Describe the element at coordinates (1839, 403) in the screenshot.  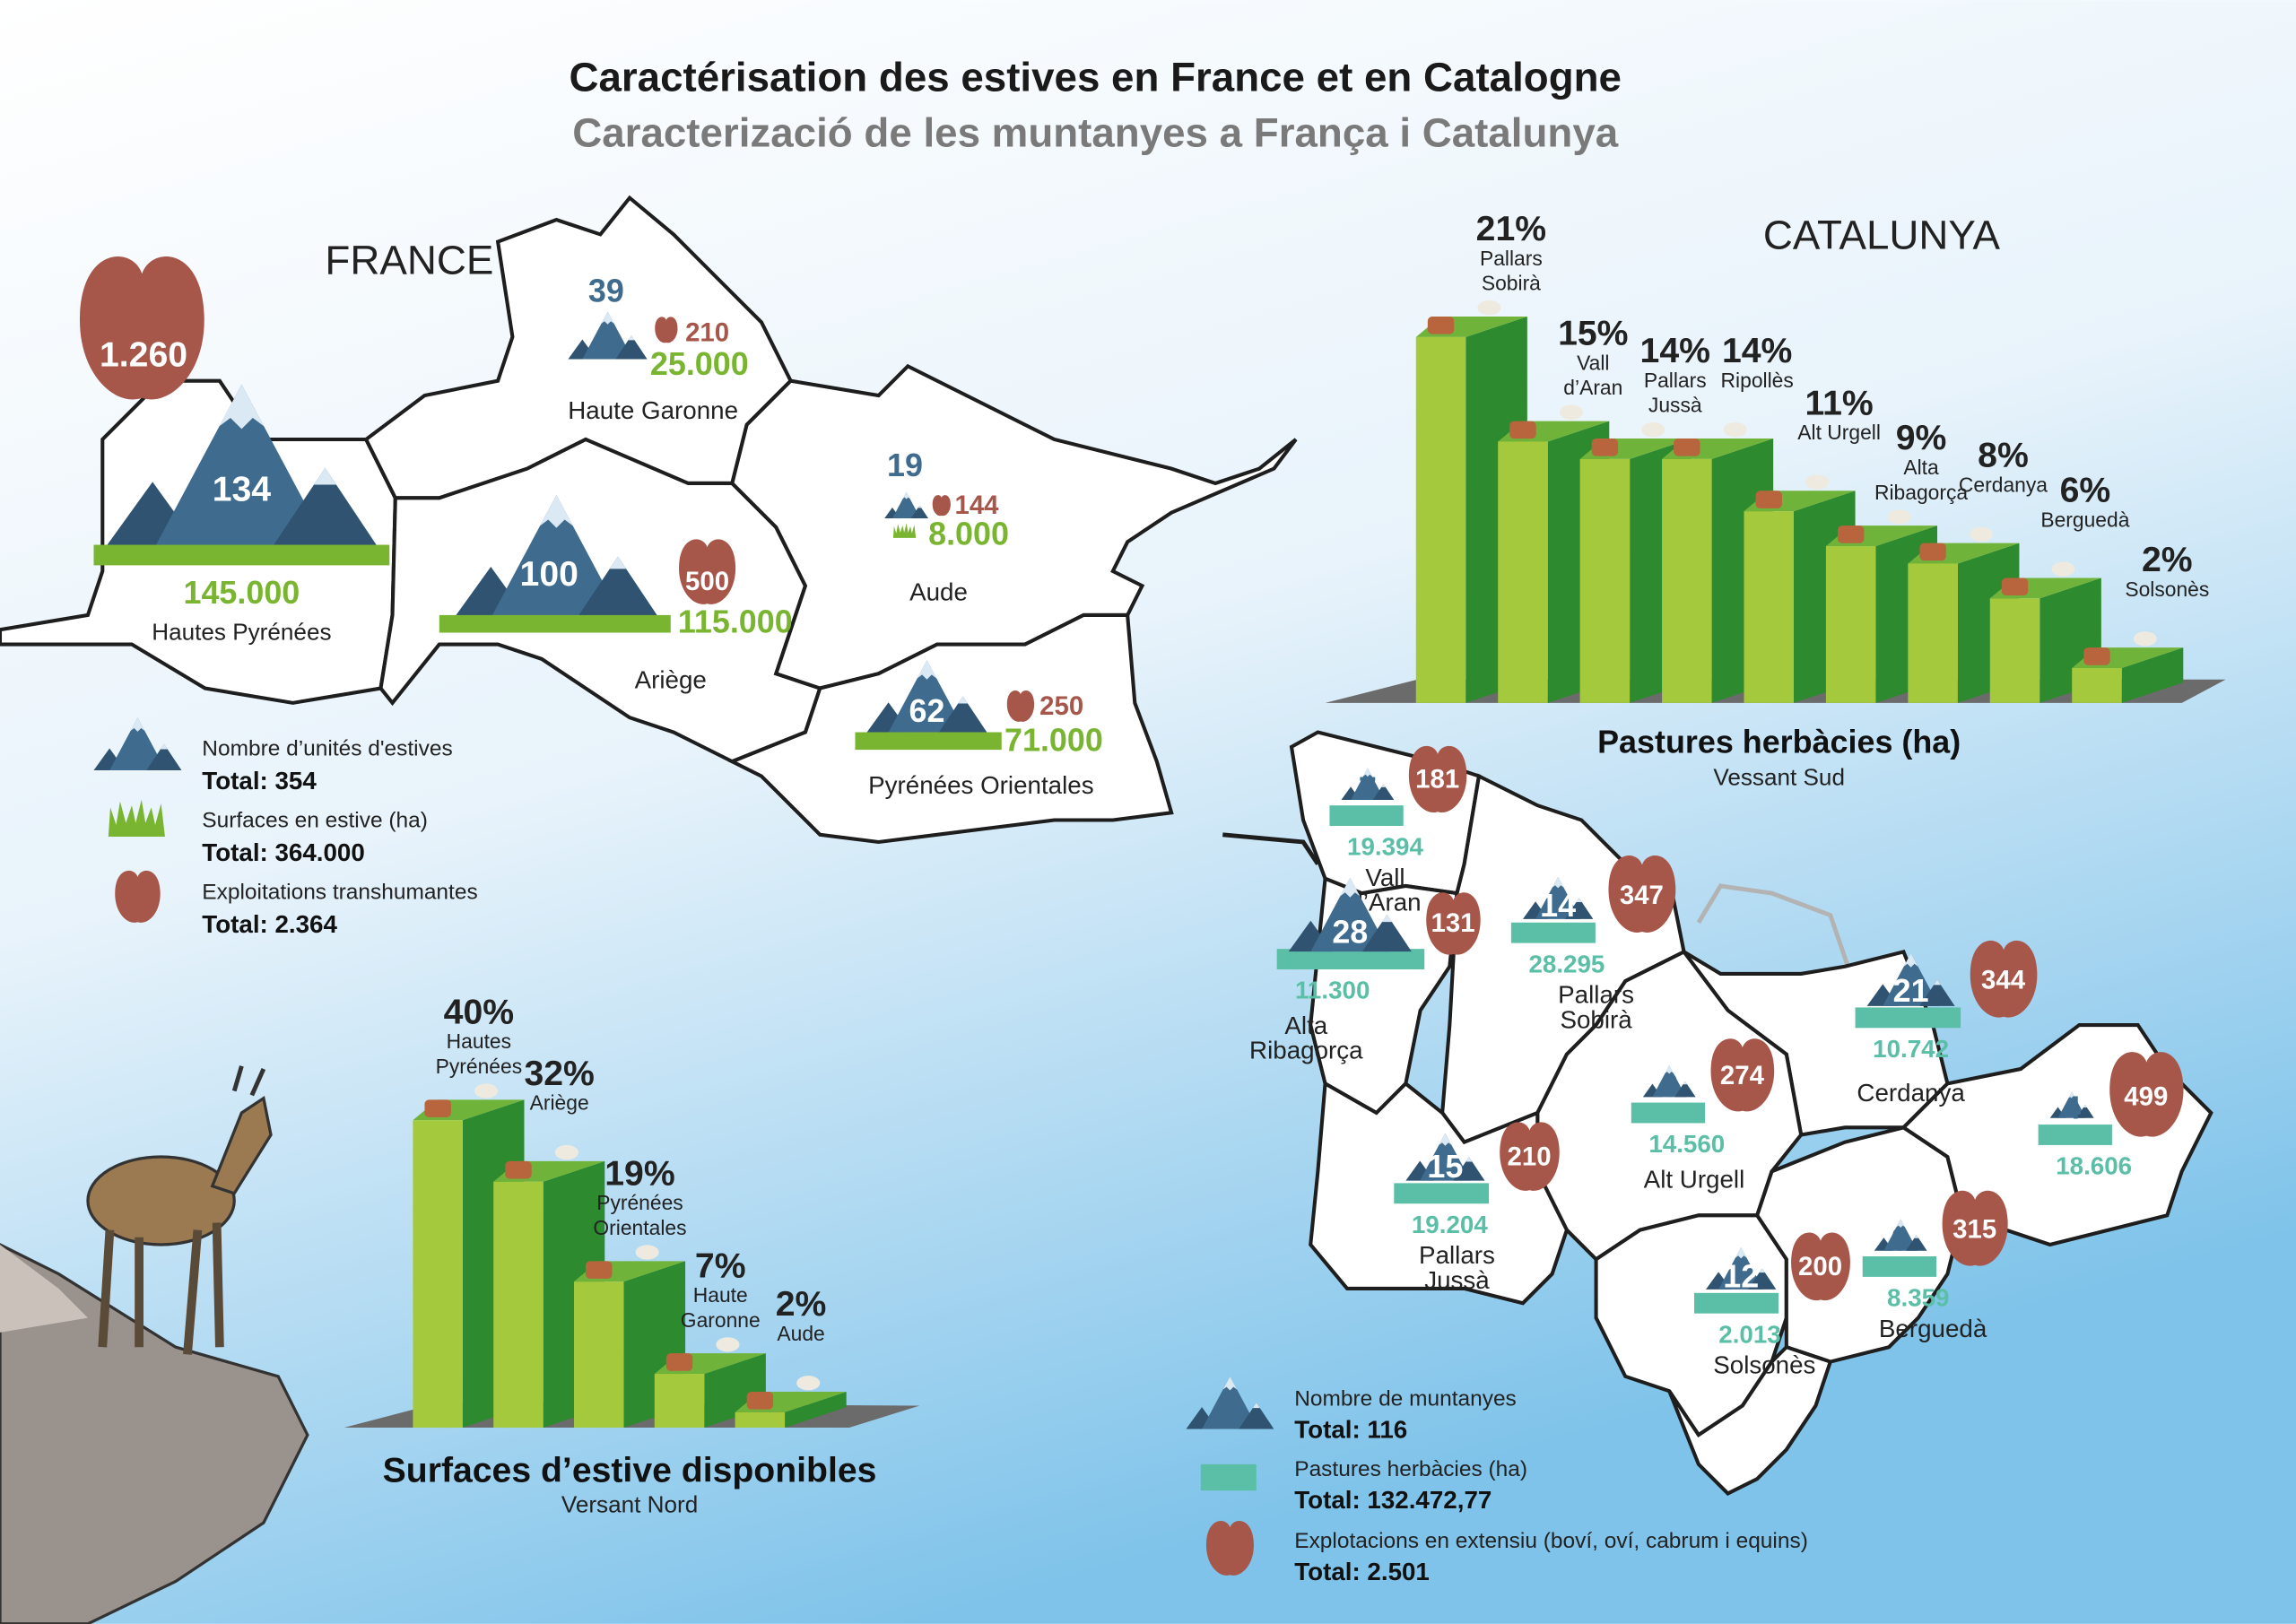
I see `bar-value-label: 11%` at that location.